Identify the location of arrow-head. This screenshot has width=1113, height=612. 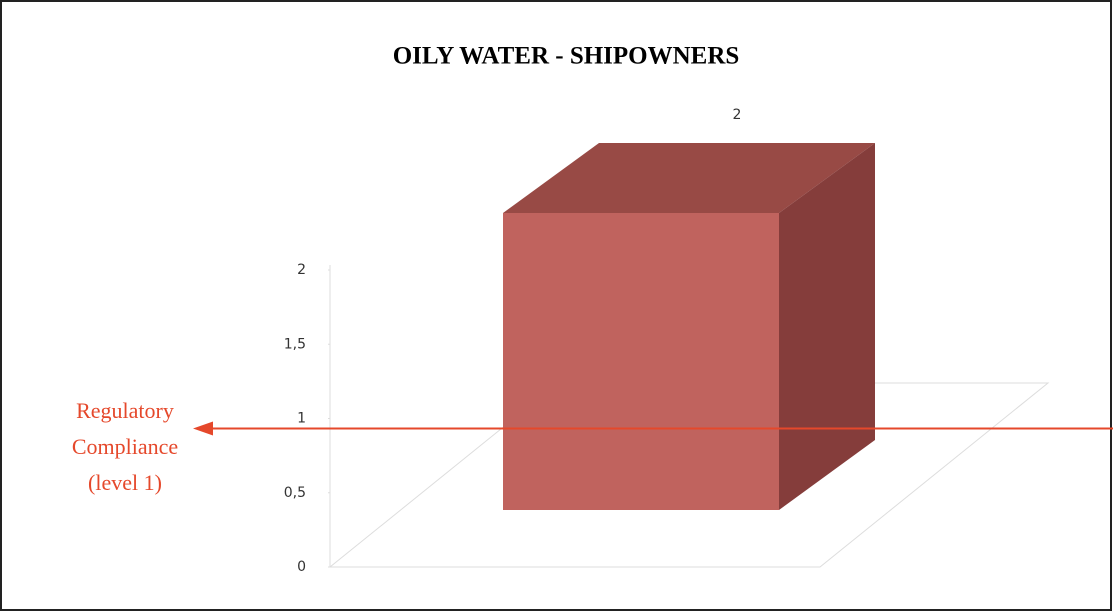
(203, 428).